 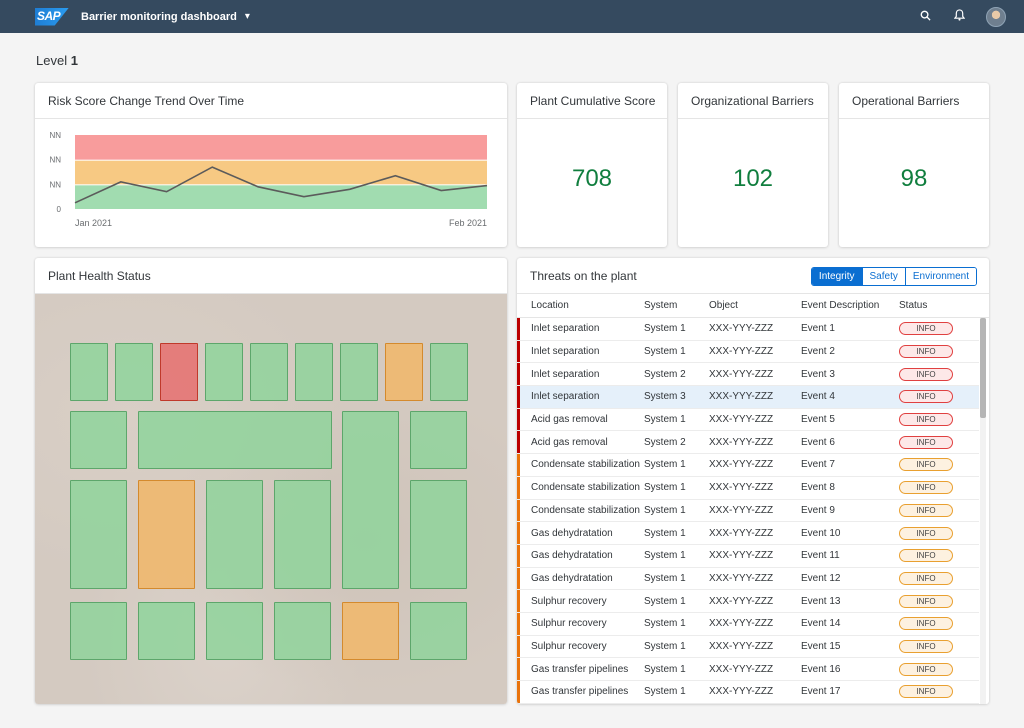 What do you see at coordinates (840, 305) in the screenshot?
I see `col-event-description: Event Description` at bounding box center [840, 305].